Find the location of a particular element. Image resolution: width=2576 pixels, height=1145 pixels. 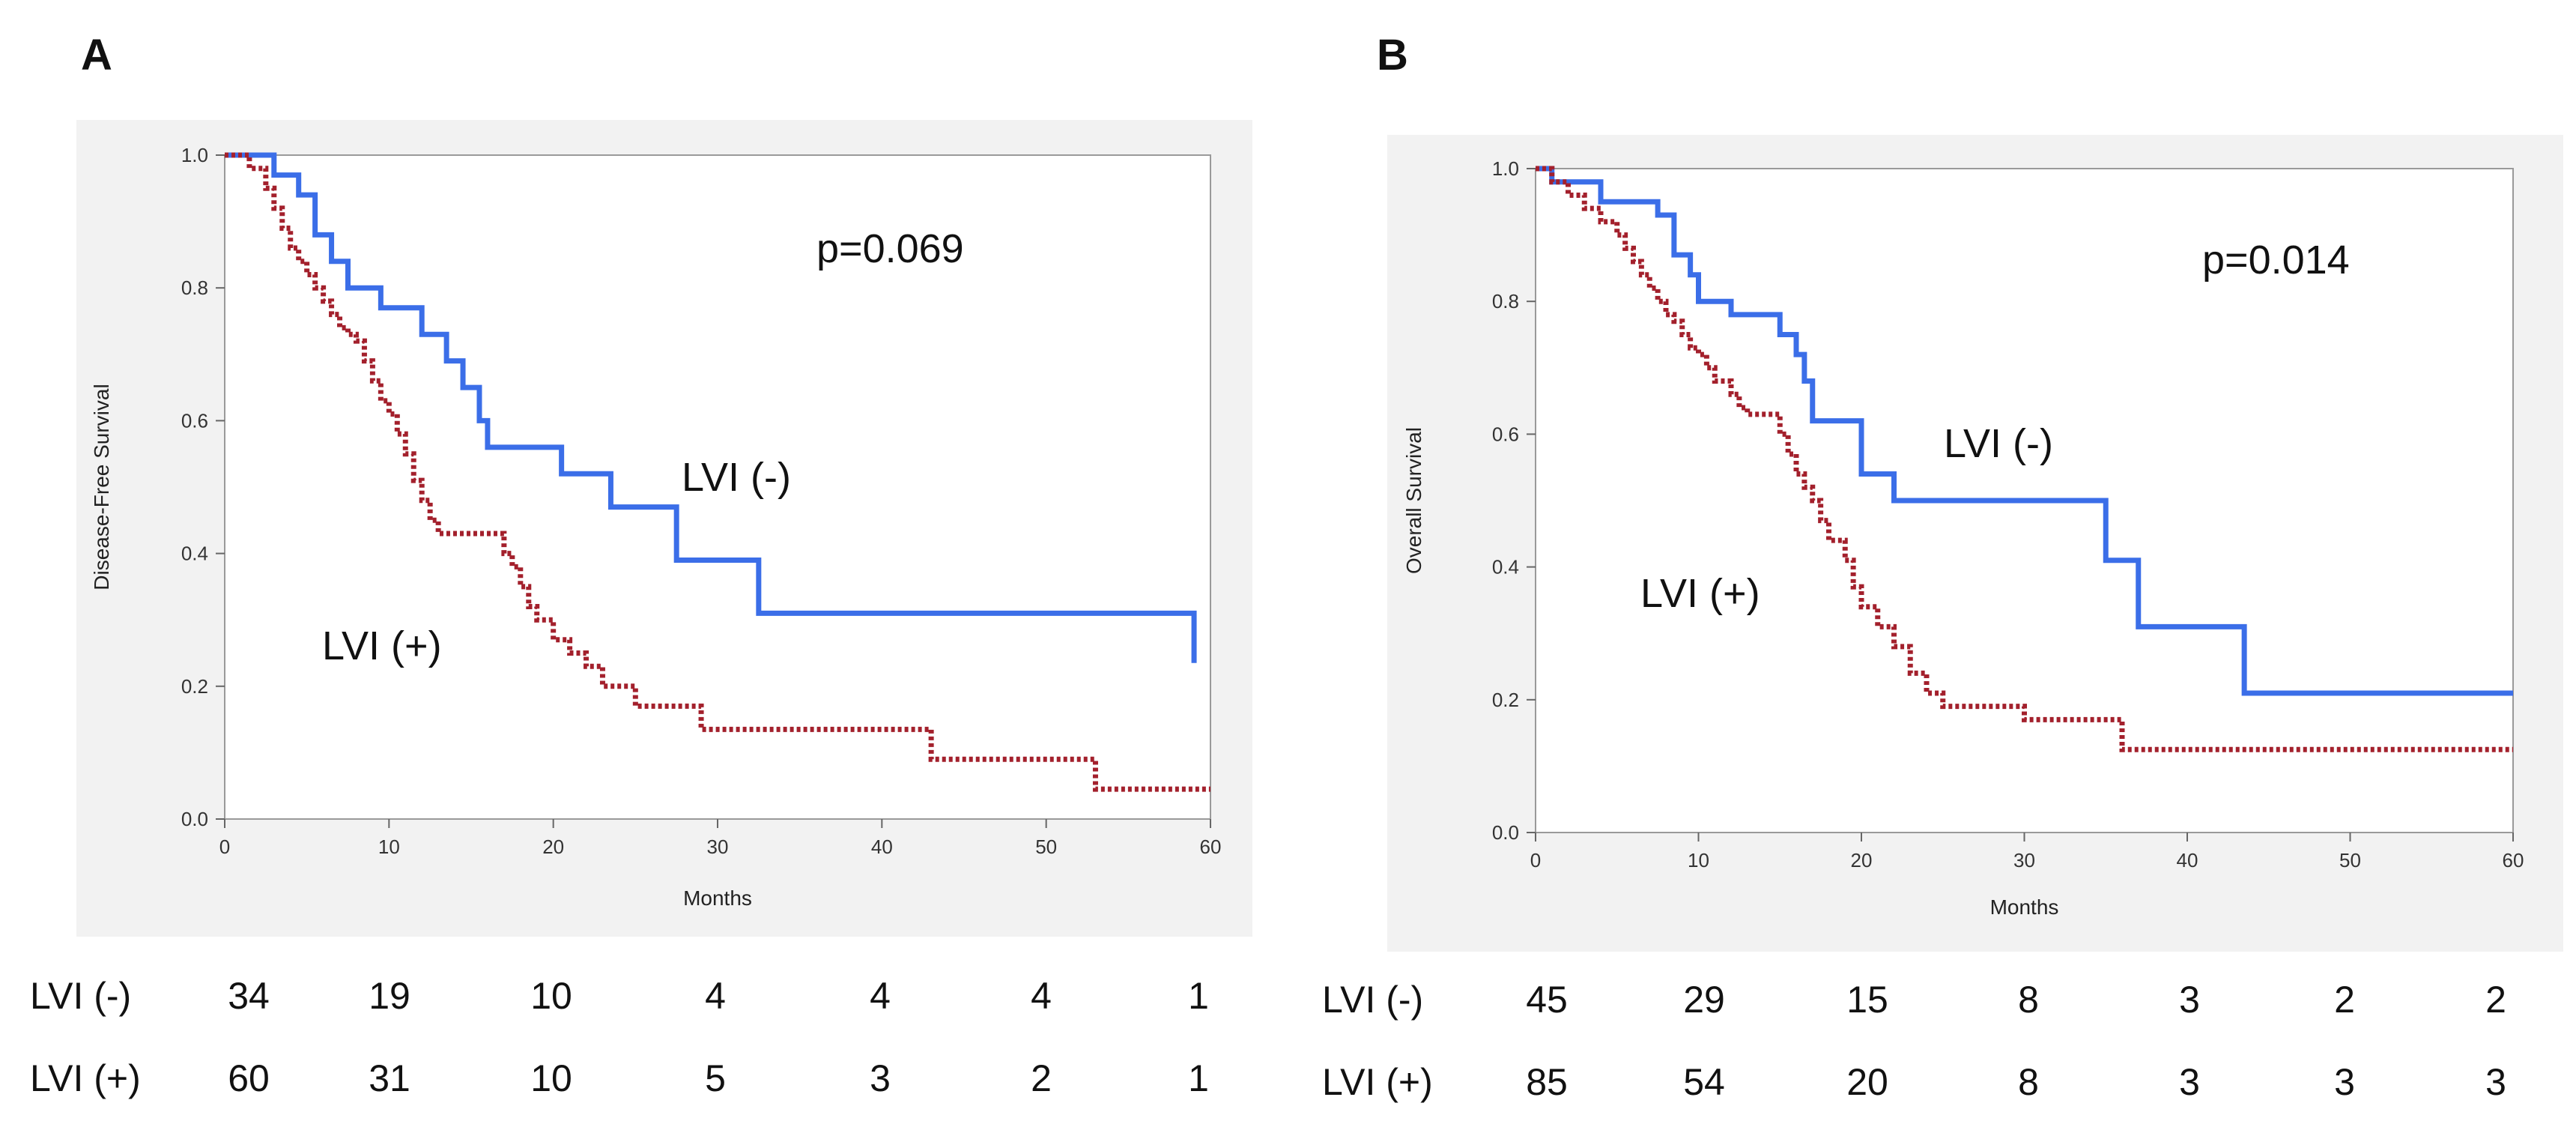

panel-a-letter: A is located at coordinates (96, 55).